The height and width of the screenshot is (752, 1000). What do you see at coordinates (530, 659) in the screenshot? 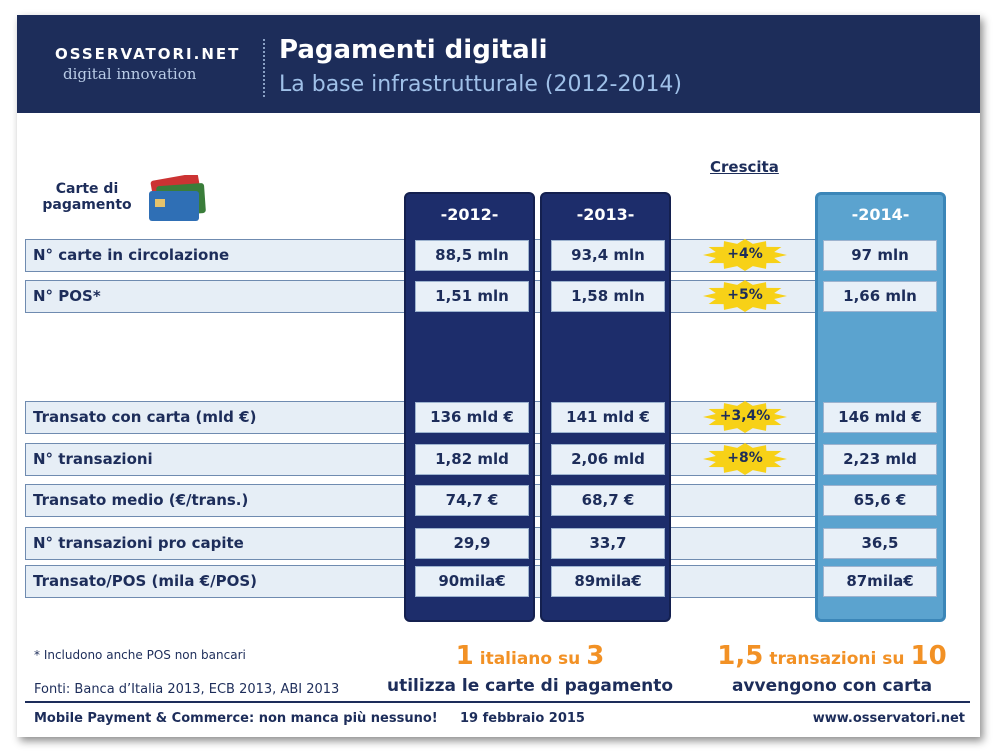
I see `highlight-middle: italiano su` at bounding box center [530, 659].